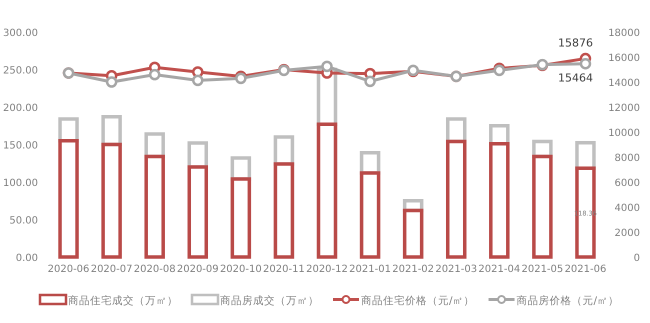 This screenshot has width=650, height=323. Describe the element at coordinates (585, 269) in the screenshot. I see `x-tick-label: 2021-06` at that location.